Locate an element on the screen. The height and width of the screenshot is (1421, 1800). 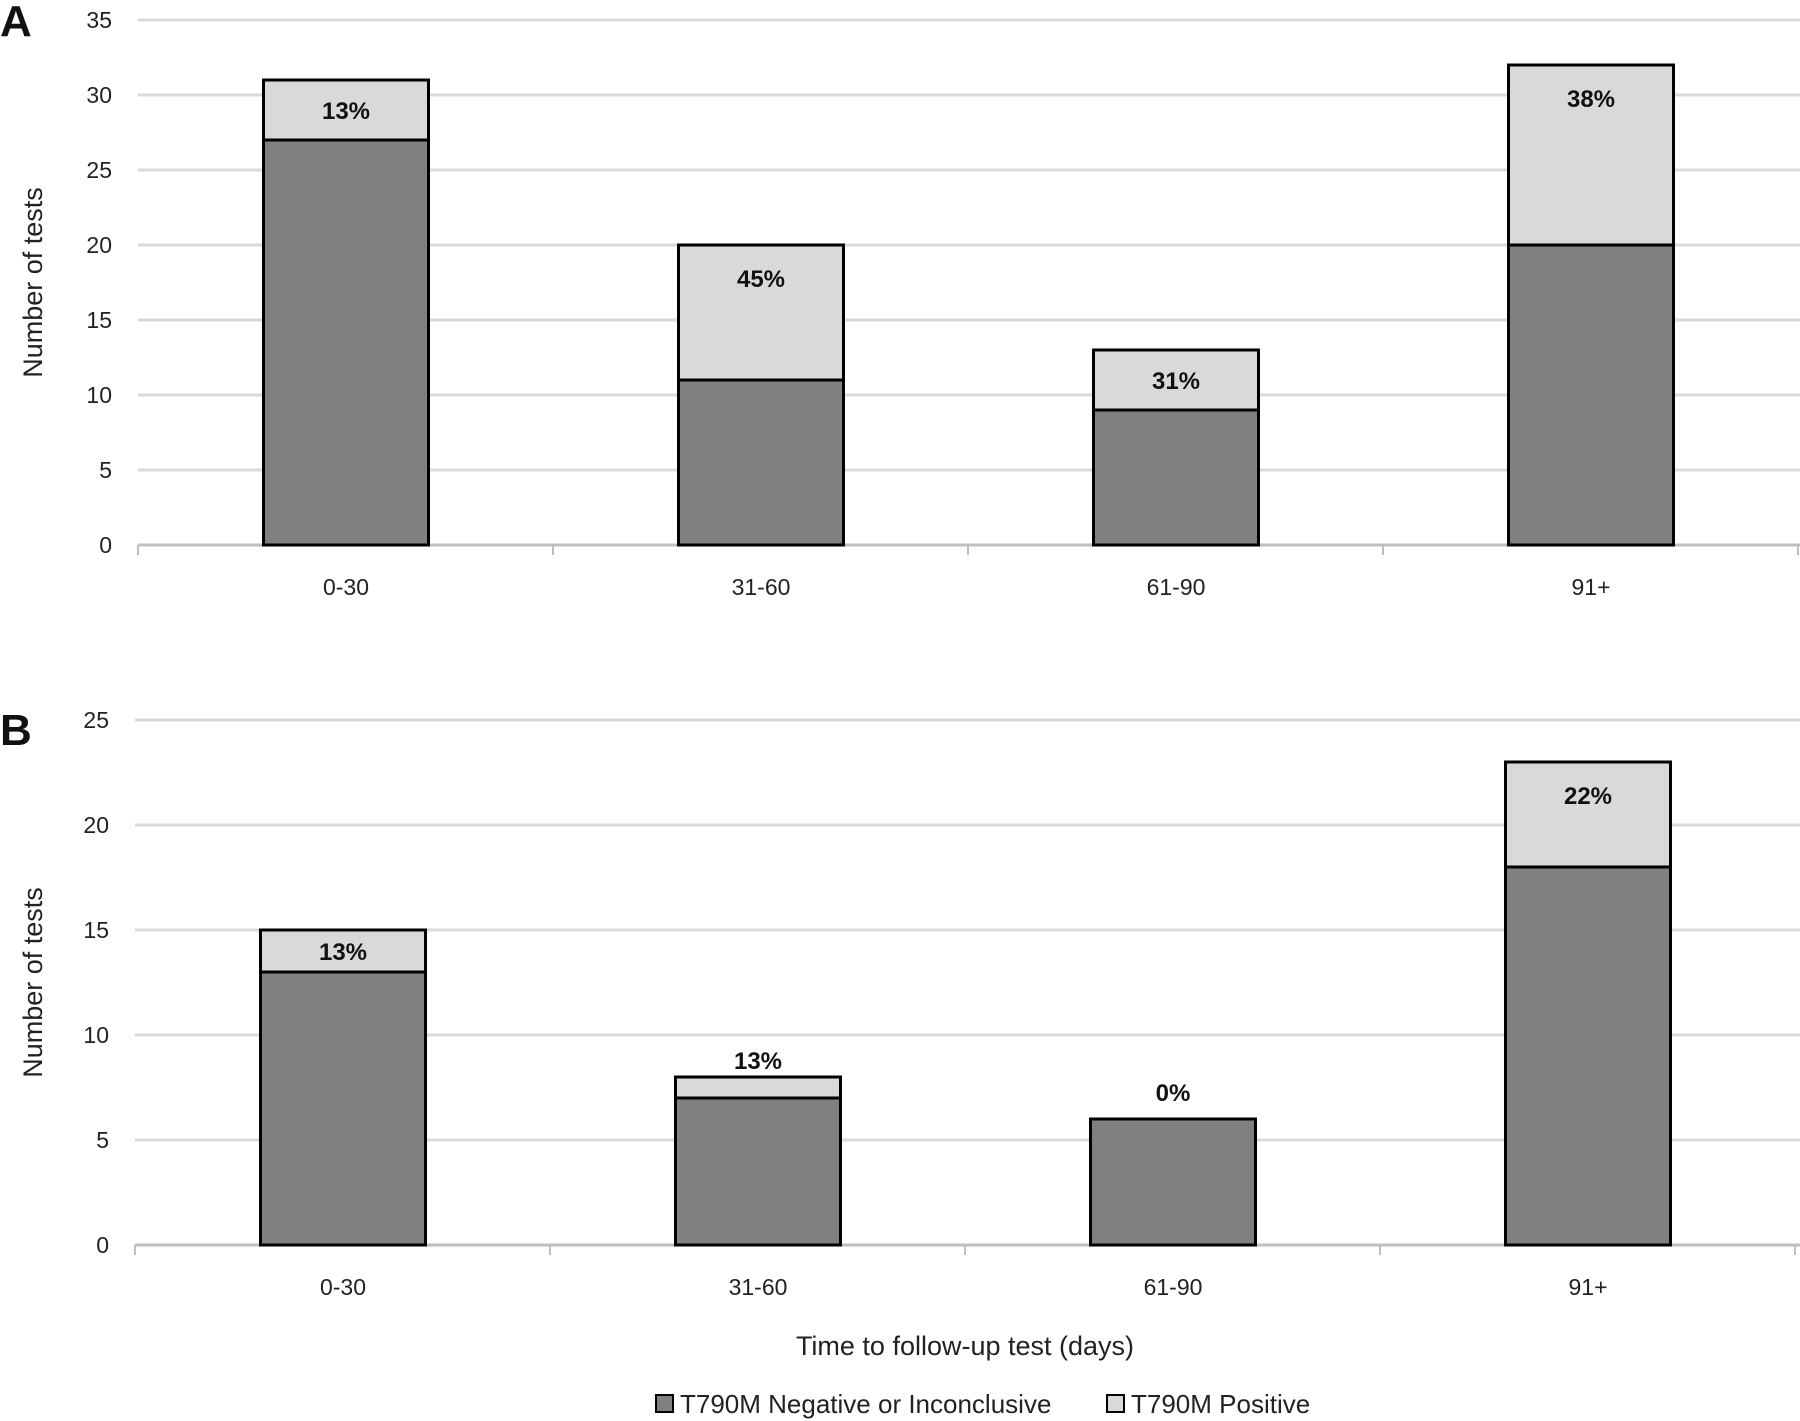
data-label: 38% is located at coordinates (1591, 99).